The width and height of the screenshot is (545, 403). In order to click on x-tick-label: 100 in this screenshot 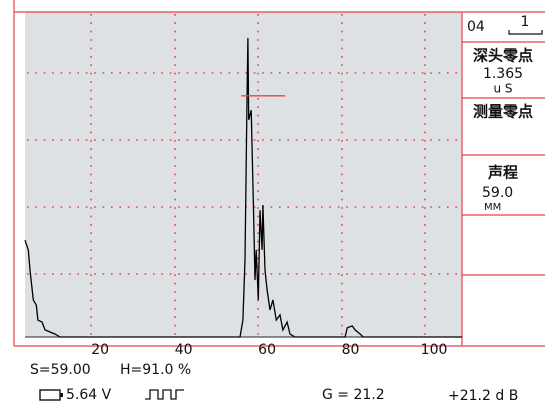, I will do `click(434, 350)`.